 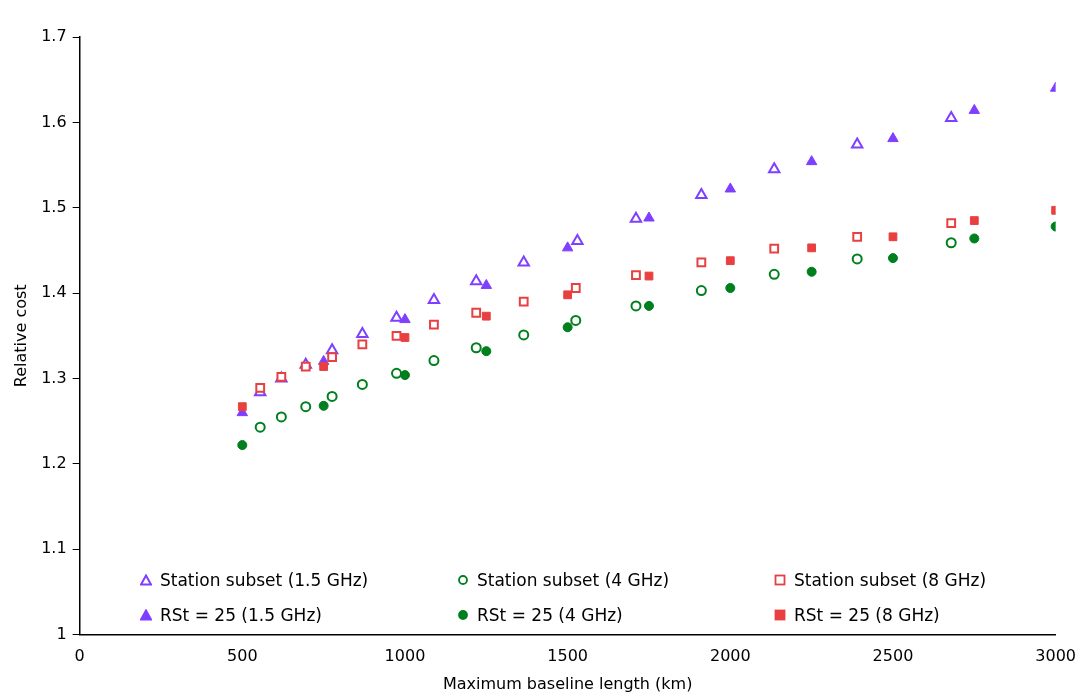 I want to click on legend-label: RSt = 25 (8 GHz), so click(x=867, y=614).